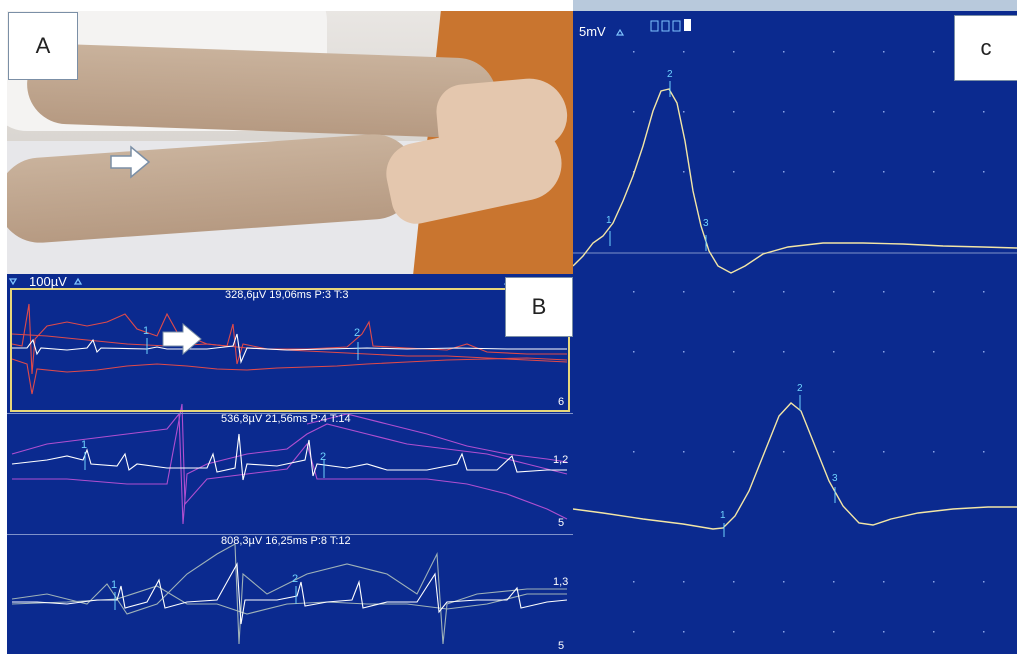 This screenshot has height=654, width=1017. Describe the element at coordinates (561, 523) in the screenshot. I see `trace-2-bottom-scale: 5` at that location.